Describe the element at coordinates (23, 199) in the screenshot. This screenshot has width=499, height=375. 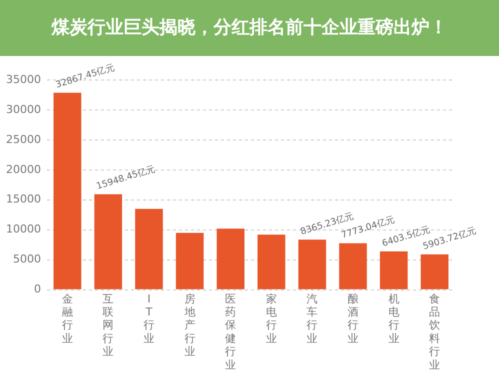
I see `y-tick-label: 15000` at that location.